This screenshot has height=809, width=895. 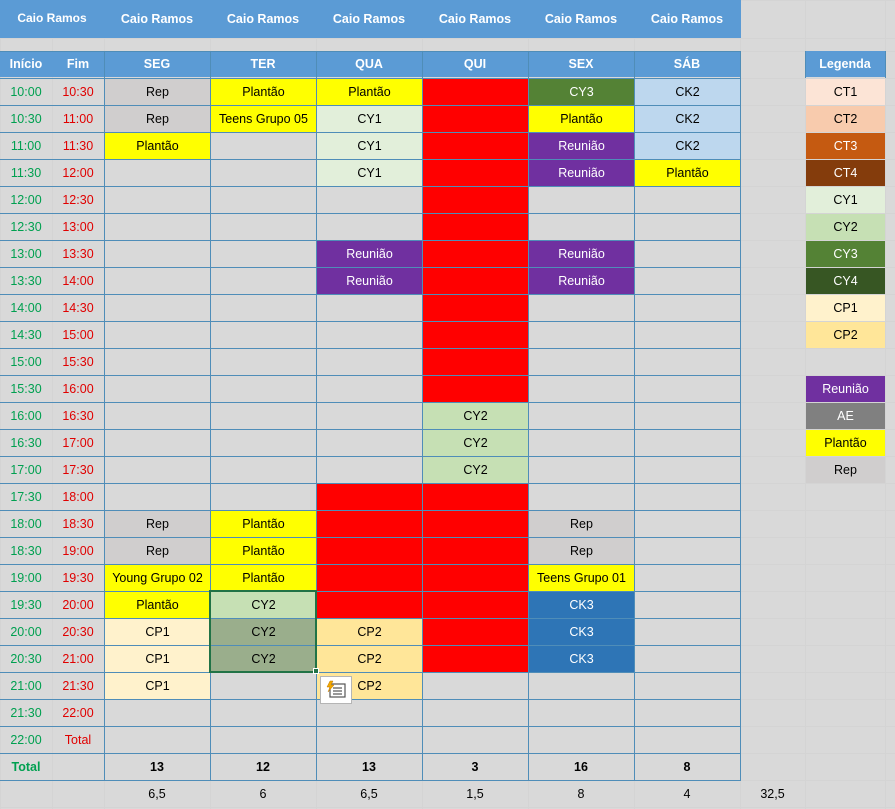 What do you see at coordinates (581, 578) in the screenshot?
I see `schedule-cell: Teens Grupo 01` at bounding box center [581, 578].